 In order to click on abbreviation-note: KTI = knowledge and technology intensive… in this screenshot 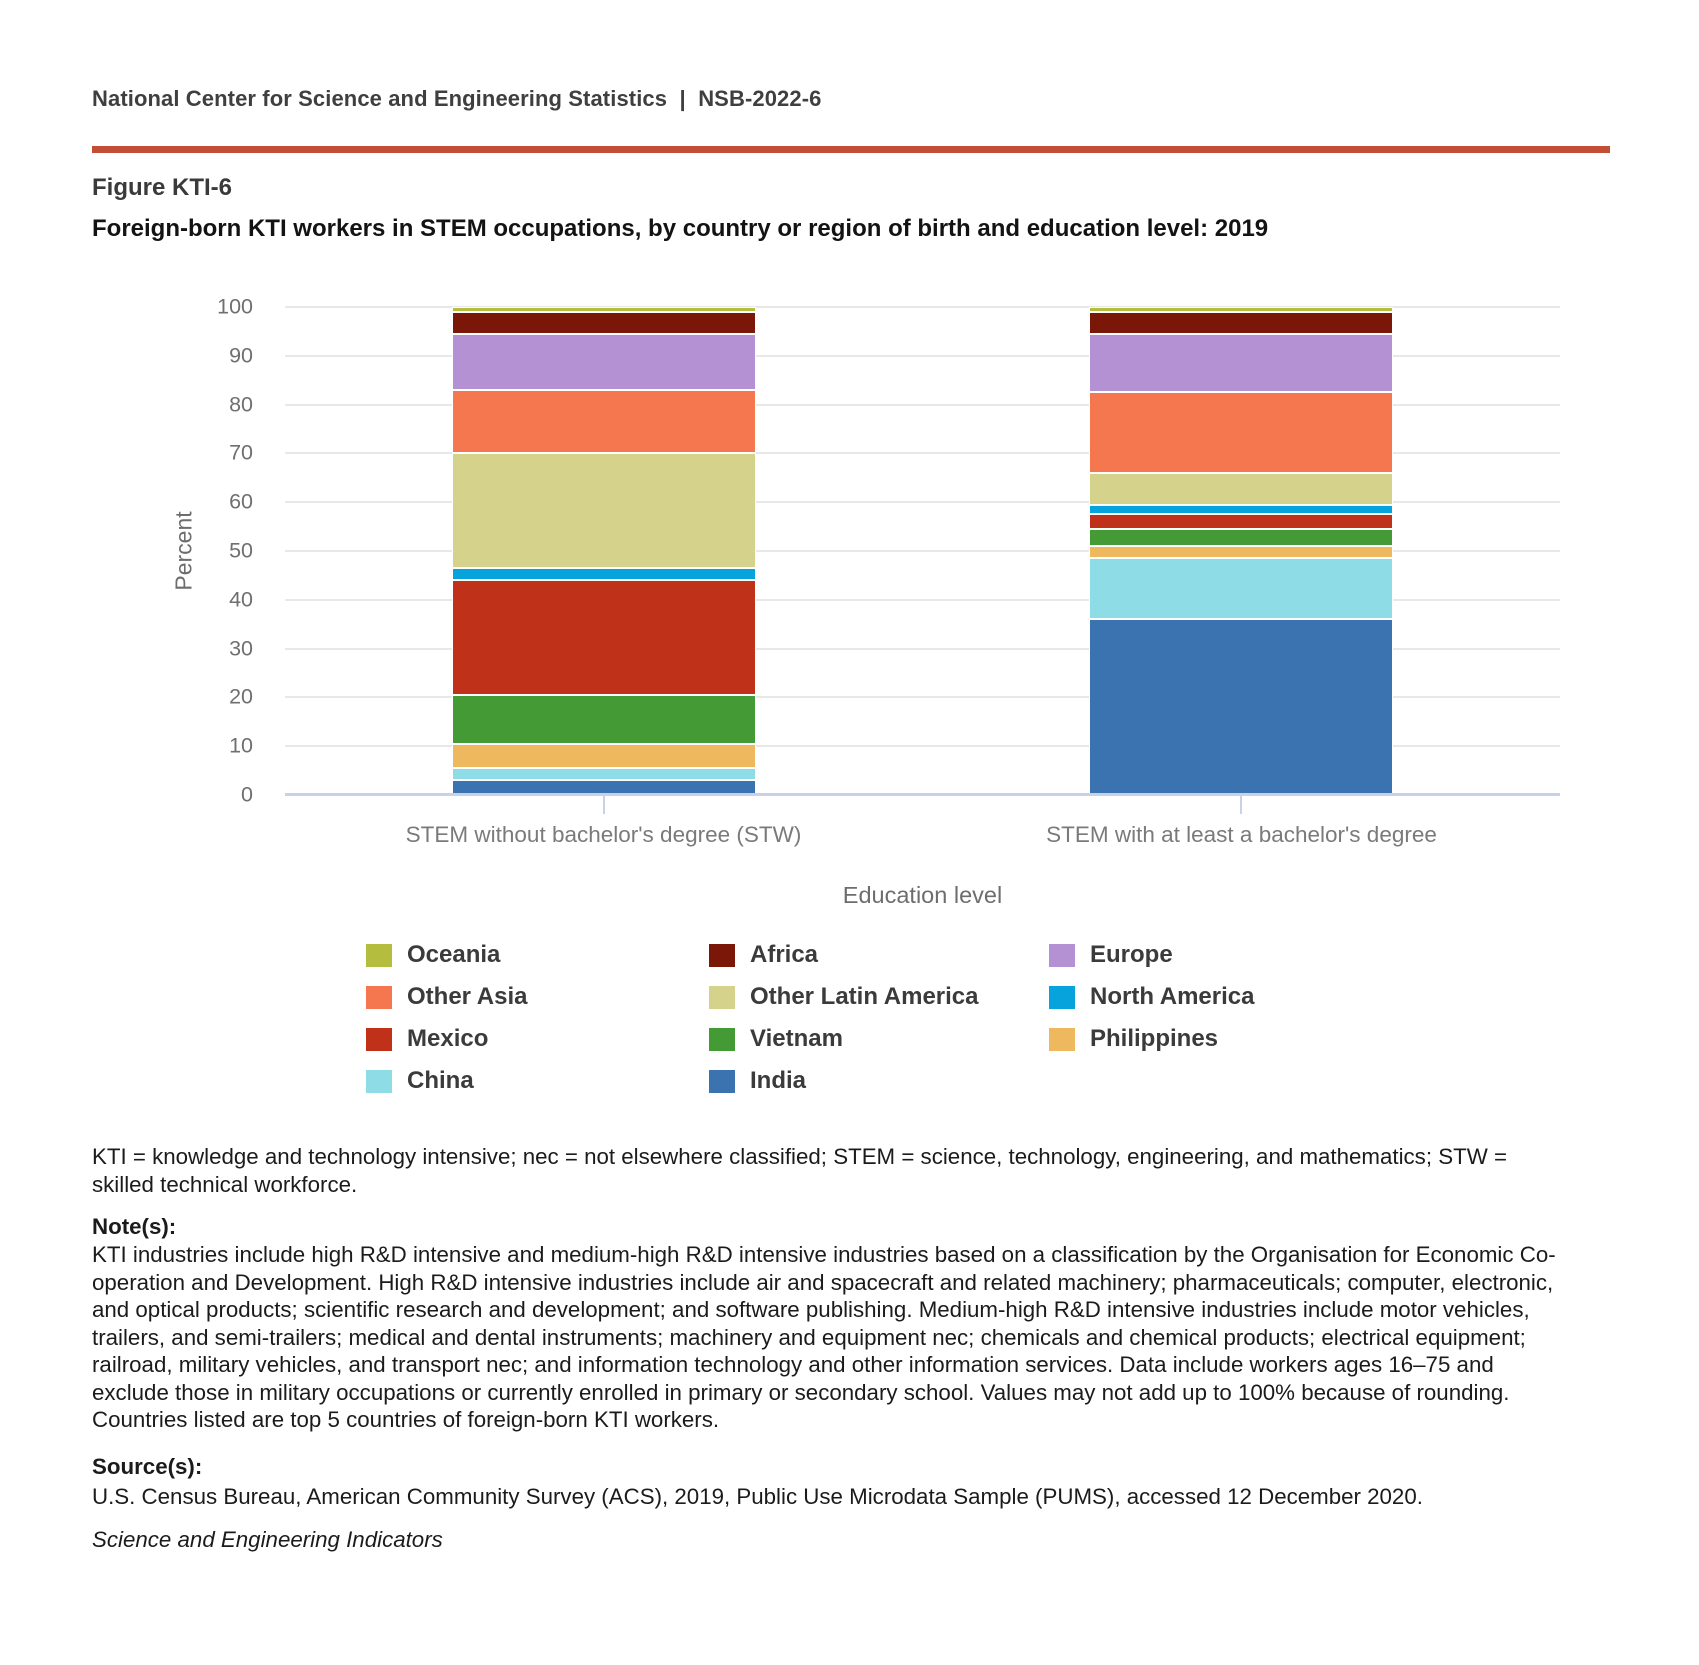, I will do `click(799, 1170)`.